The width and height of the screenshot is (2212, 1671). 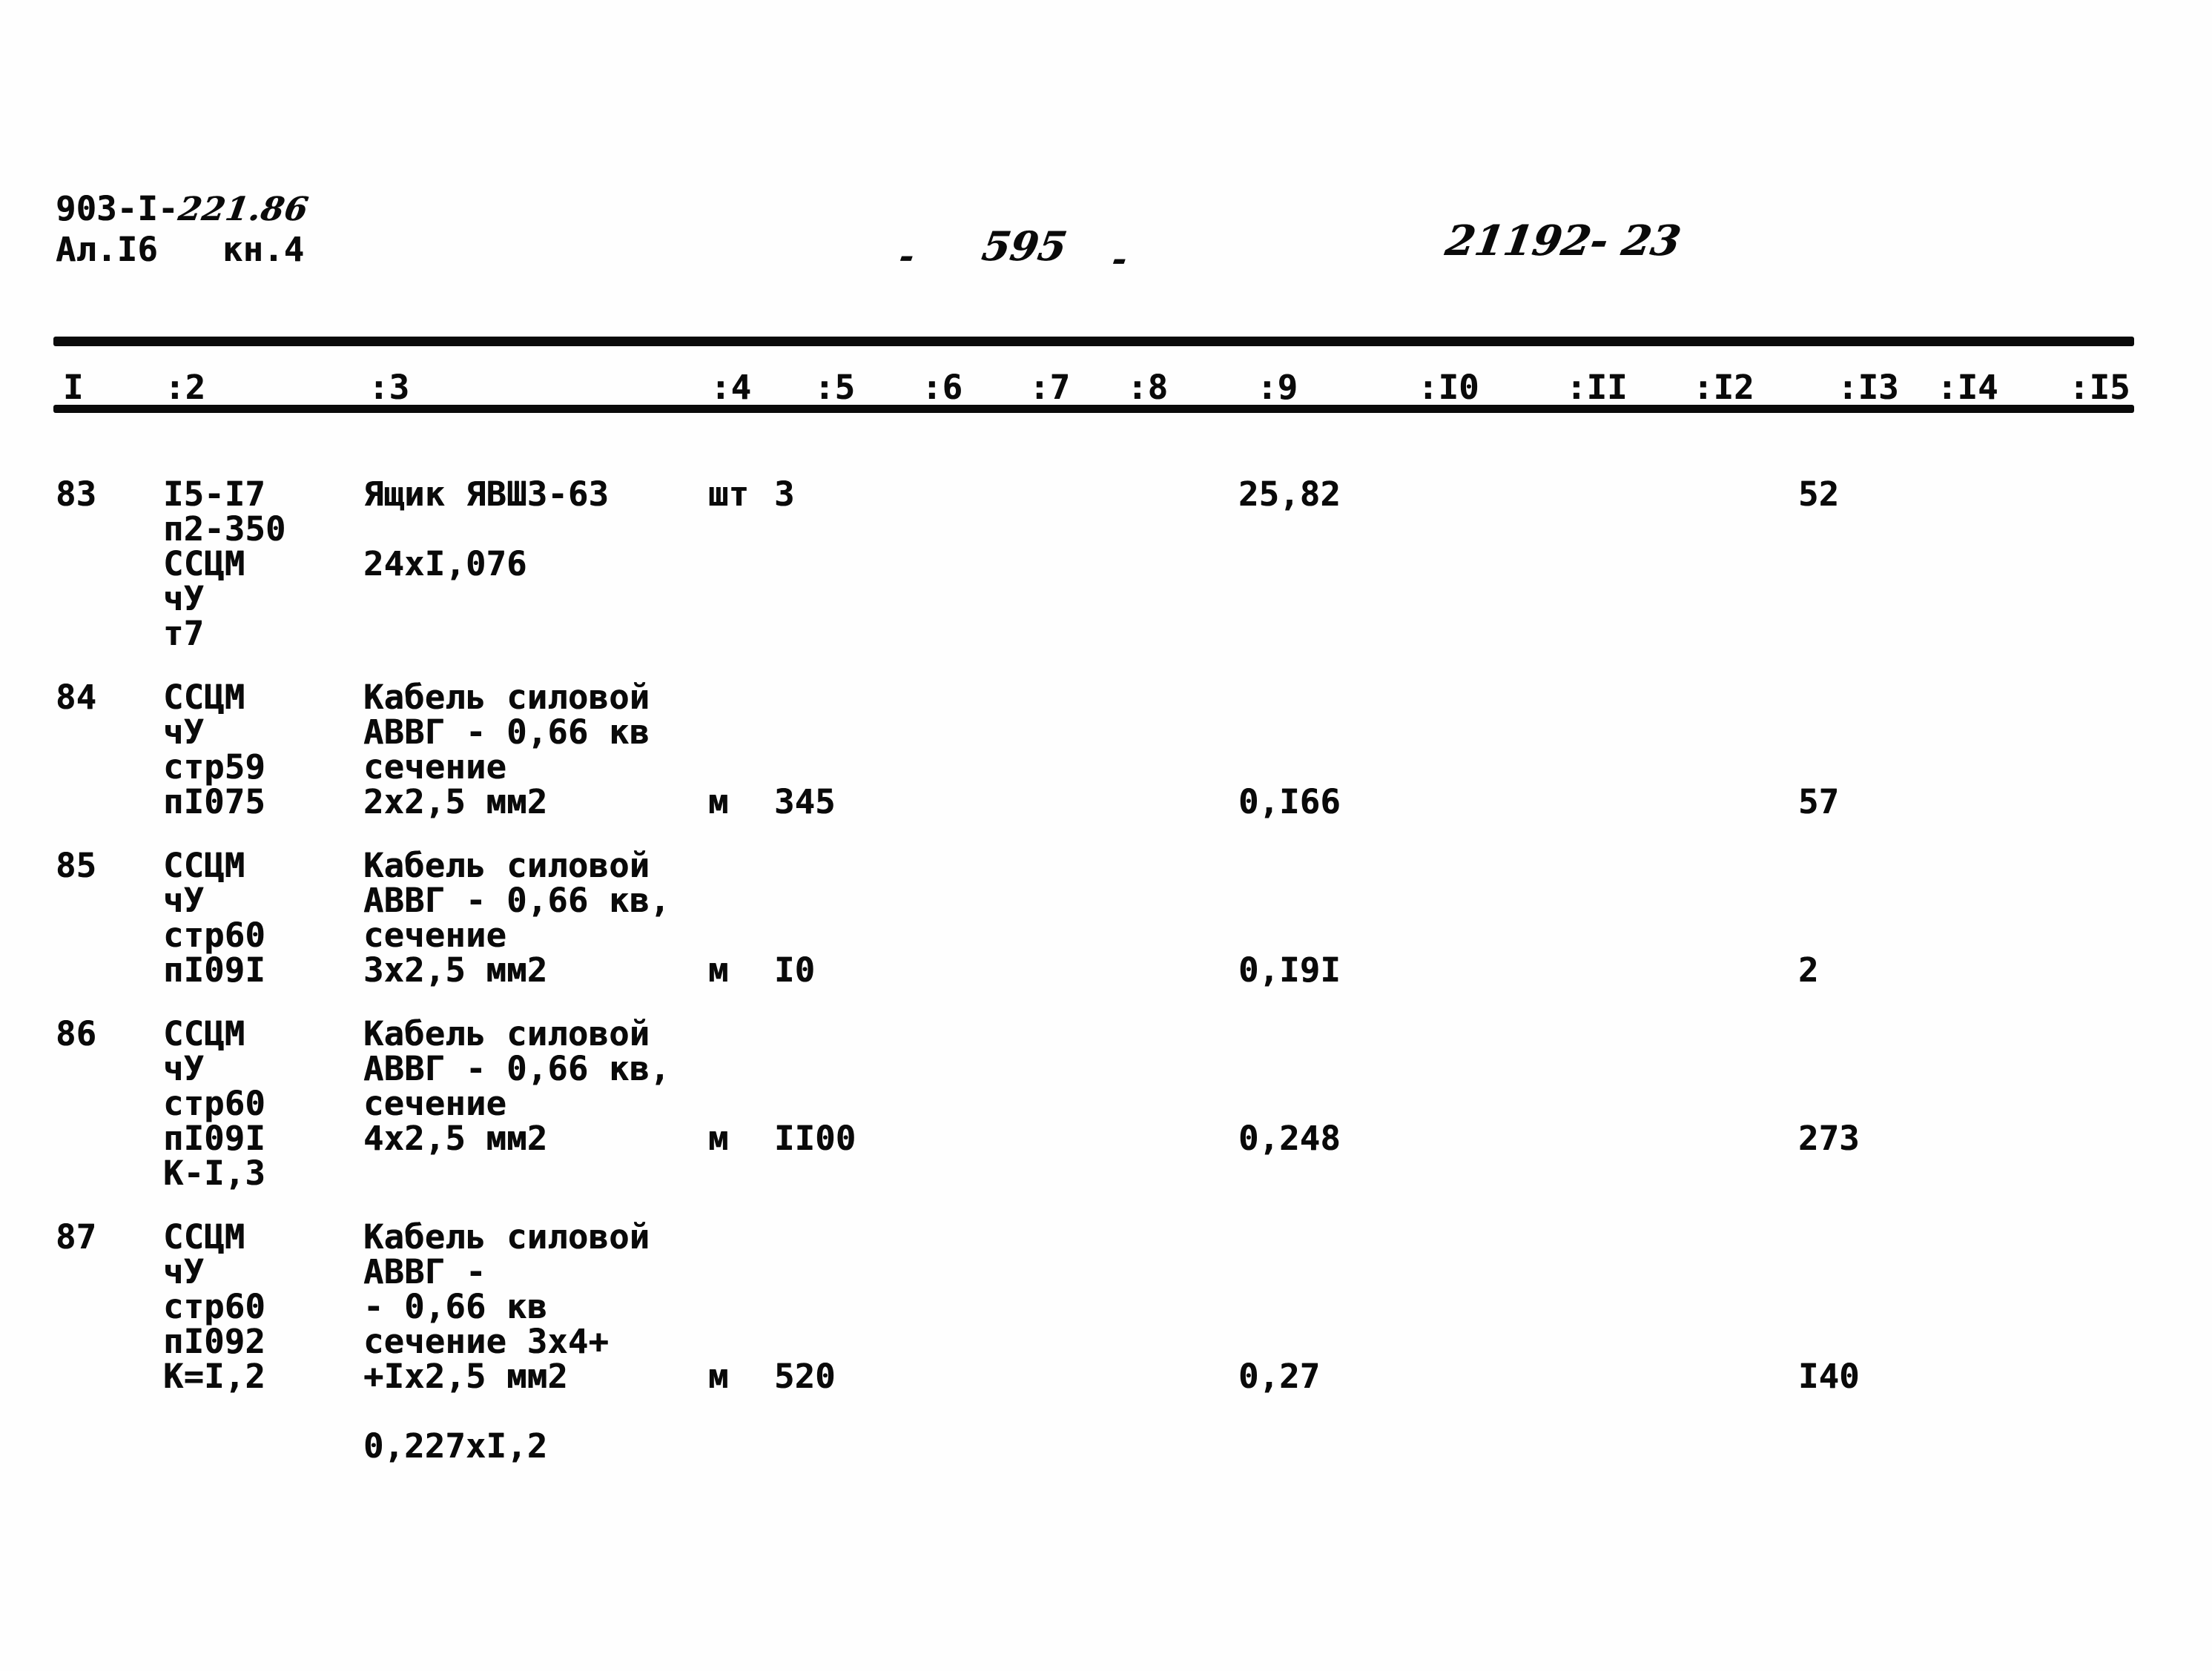 What do you see at coordinates (76, 697) in the screenshot?
I see `row-number-cell: 84` at bounding box center [76, 697].